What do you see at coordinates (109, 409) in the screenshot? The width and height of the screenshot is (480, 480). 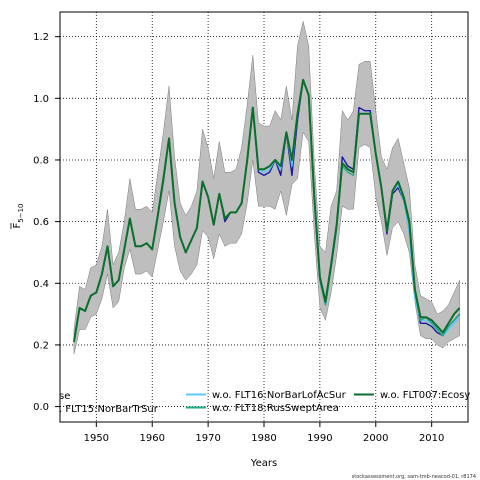 I see `legend-partial-2: . FLT15:NorBarTrSur` at bounding box center [109, 409].